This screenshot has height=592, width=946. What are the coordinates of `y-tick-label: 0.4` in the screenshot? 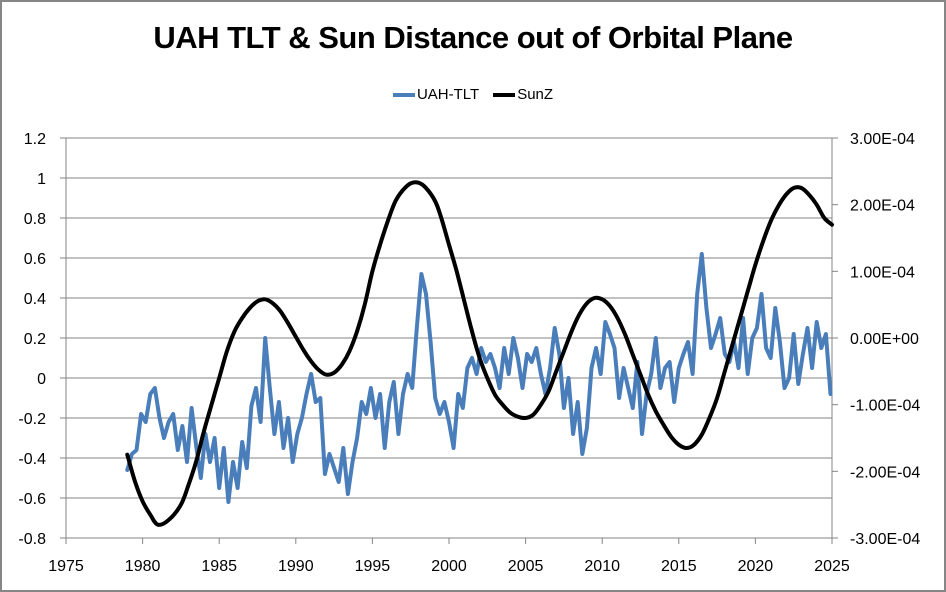 It's located at (35, 299).